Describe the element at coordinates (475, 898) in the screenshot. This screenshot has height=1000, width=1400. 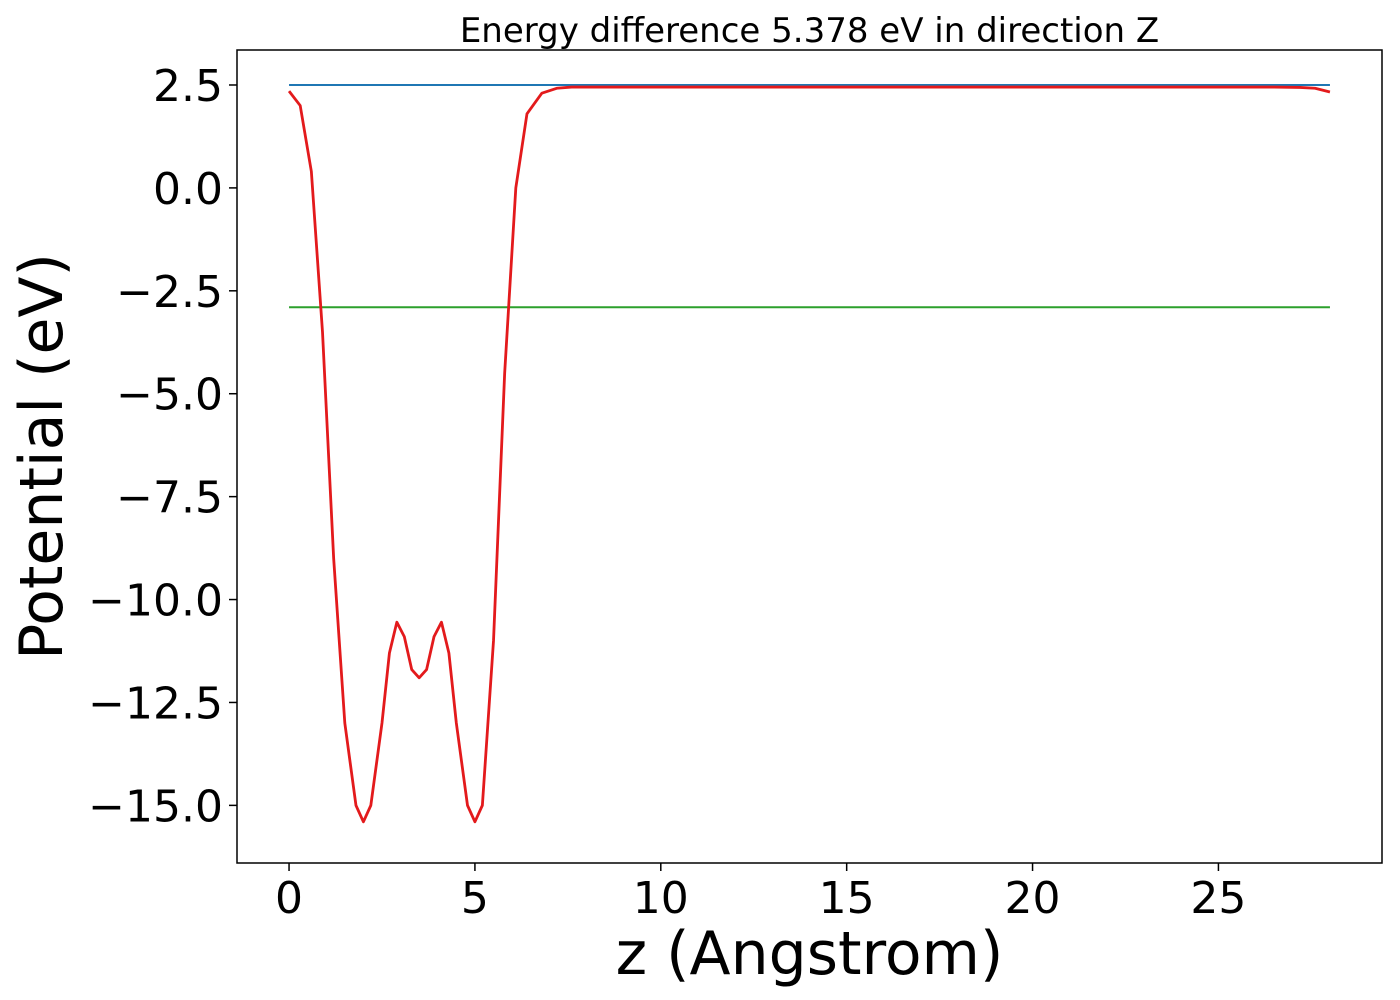
I see `x-tick-label: 5` at that location.